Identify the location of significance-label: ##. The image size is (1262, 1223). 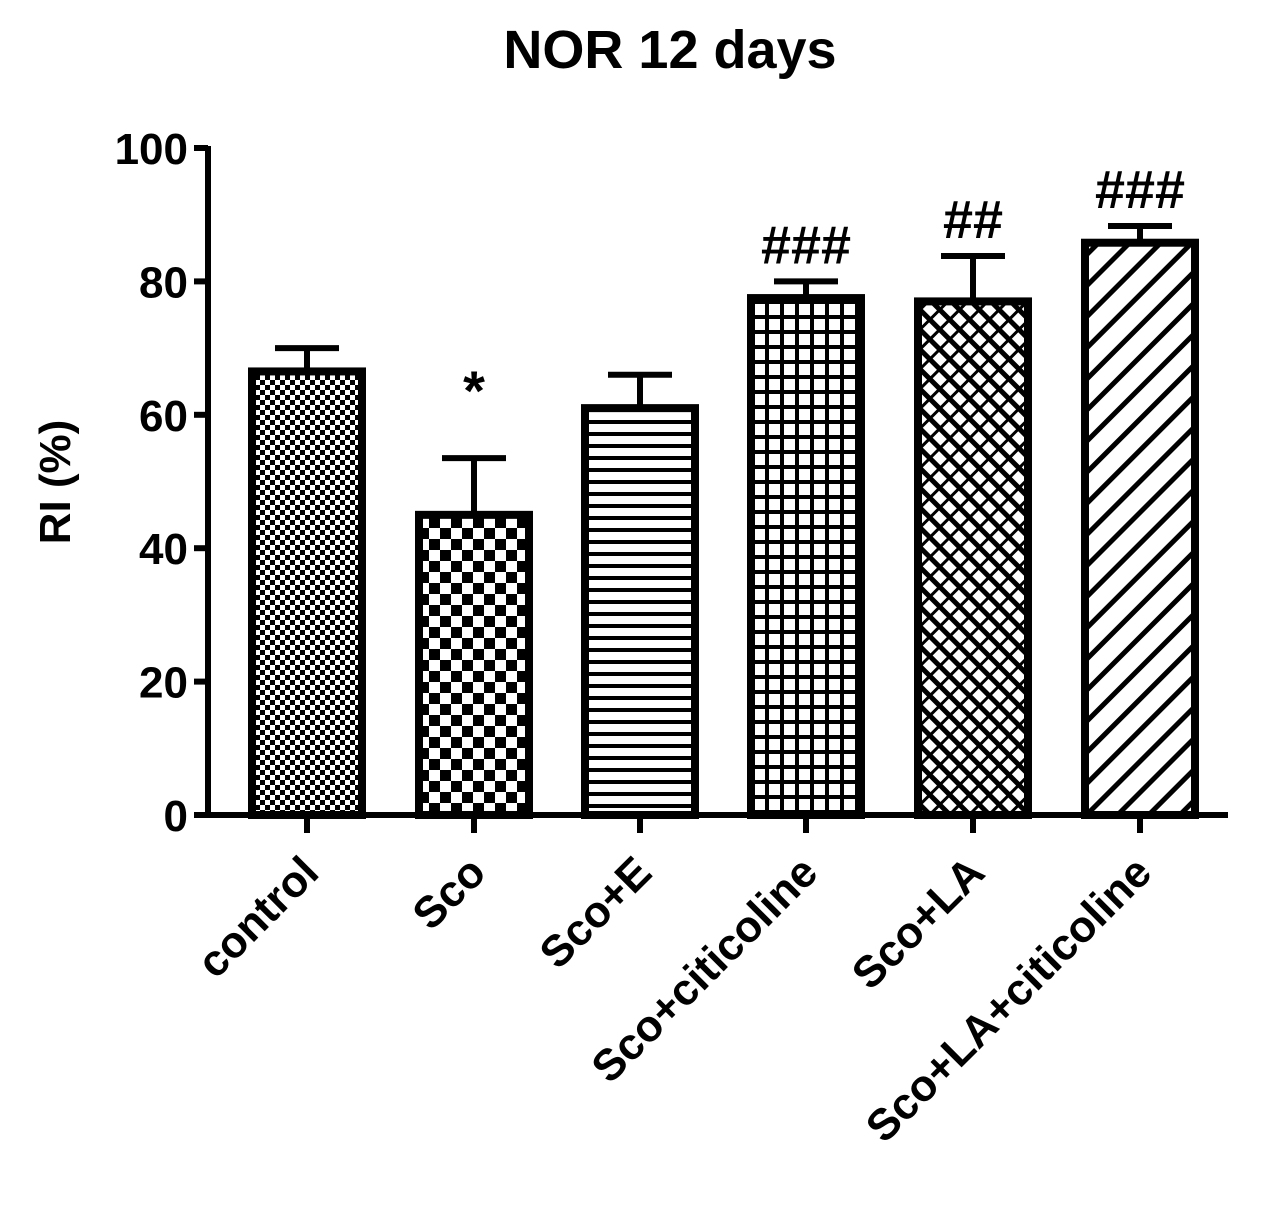
(973, 220).